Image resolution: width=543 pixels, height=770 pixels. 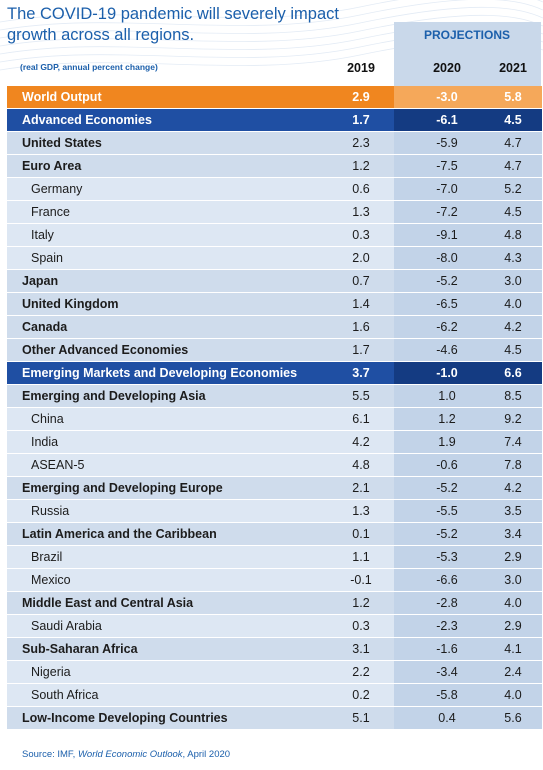 I want to click on value-2021: 7.8, so click(x=513, y=465).